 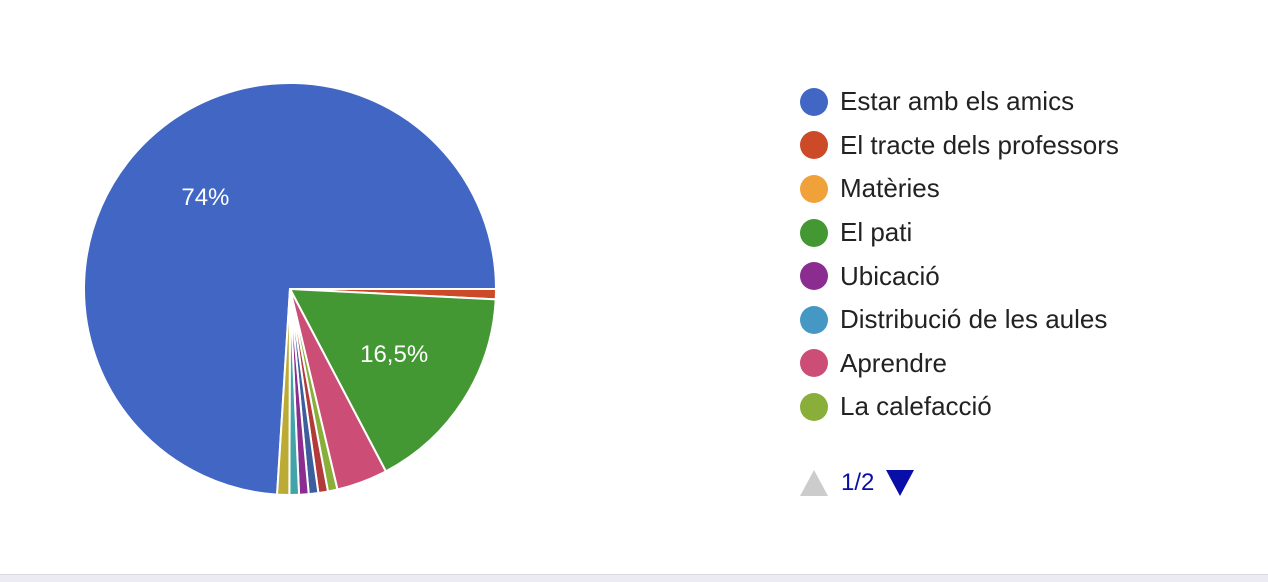 What do you see at coordinates (893, 362) in the screenshot?
I see `legend-label: Aprendre` at bounding box center [893, 362].